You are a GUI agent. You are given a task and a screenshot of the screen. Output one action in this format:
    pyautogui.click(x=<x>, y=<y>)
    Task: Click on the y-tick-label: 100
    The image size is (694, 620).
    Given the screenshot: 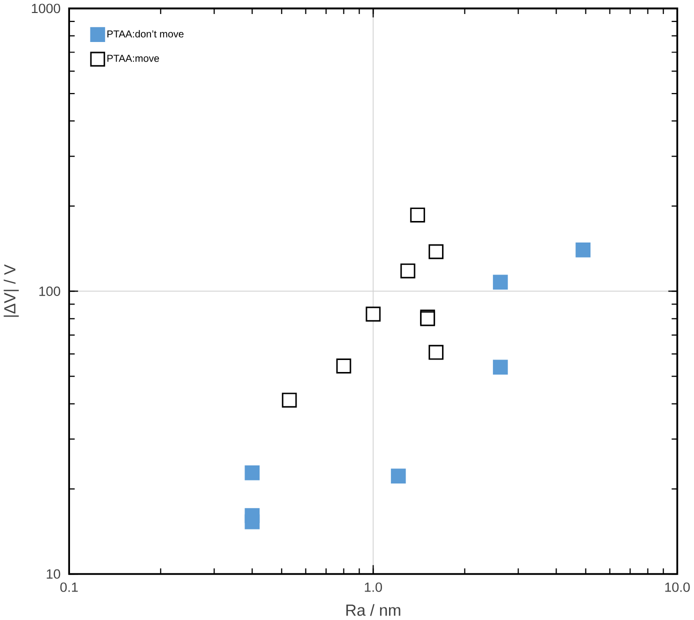 What is the action you would take?
    pyautogui.click(x=49, y=291)
    